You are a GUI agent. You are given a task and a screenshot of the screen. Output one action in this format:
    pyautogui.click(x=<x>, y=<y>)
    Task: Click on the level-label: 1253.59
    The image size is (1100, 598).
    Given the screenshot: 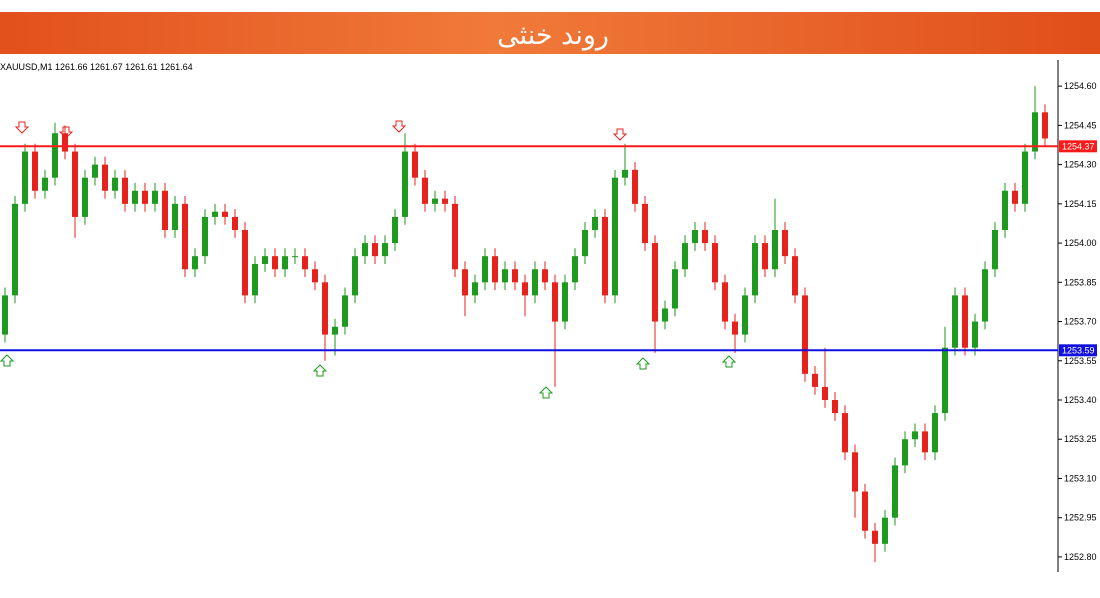 What is the action you would take?
    pyautogui.click(x=1078, y=350)
    